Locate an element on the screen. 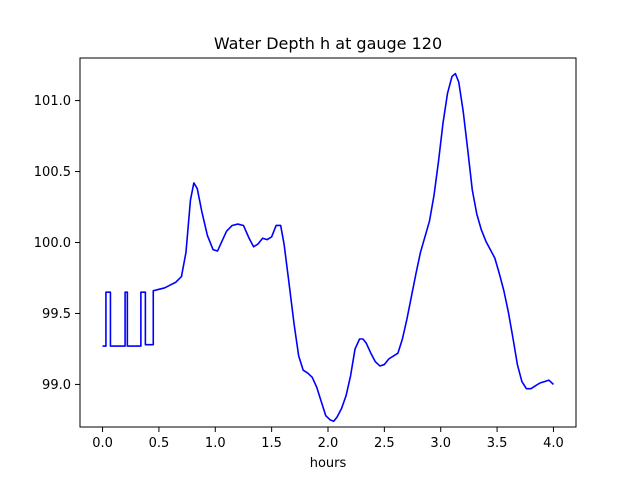 This screenshot has width=640, height=480. x-tick-label: 1.5 is located at coordinates (271, 443).